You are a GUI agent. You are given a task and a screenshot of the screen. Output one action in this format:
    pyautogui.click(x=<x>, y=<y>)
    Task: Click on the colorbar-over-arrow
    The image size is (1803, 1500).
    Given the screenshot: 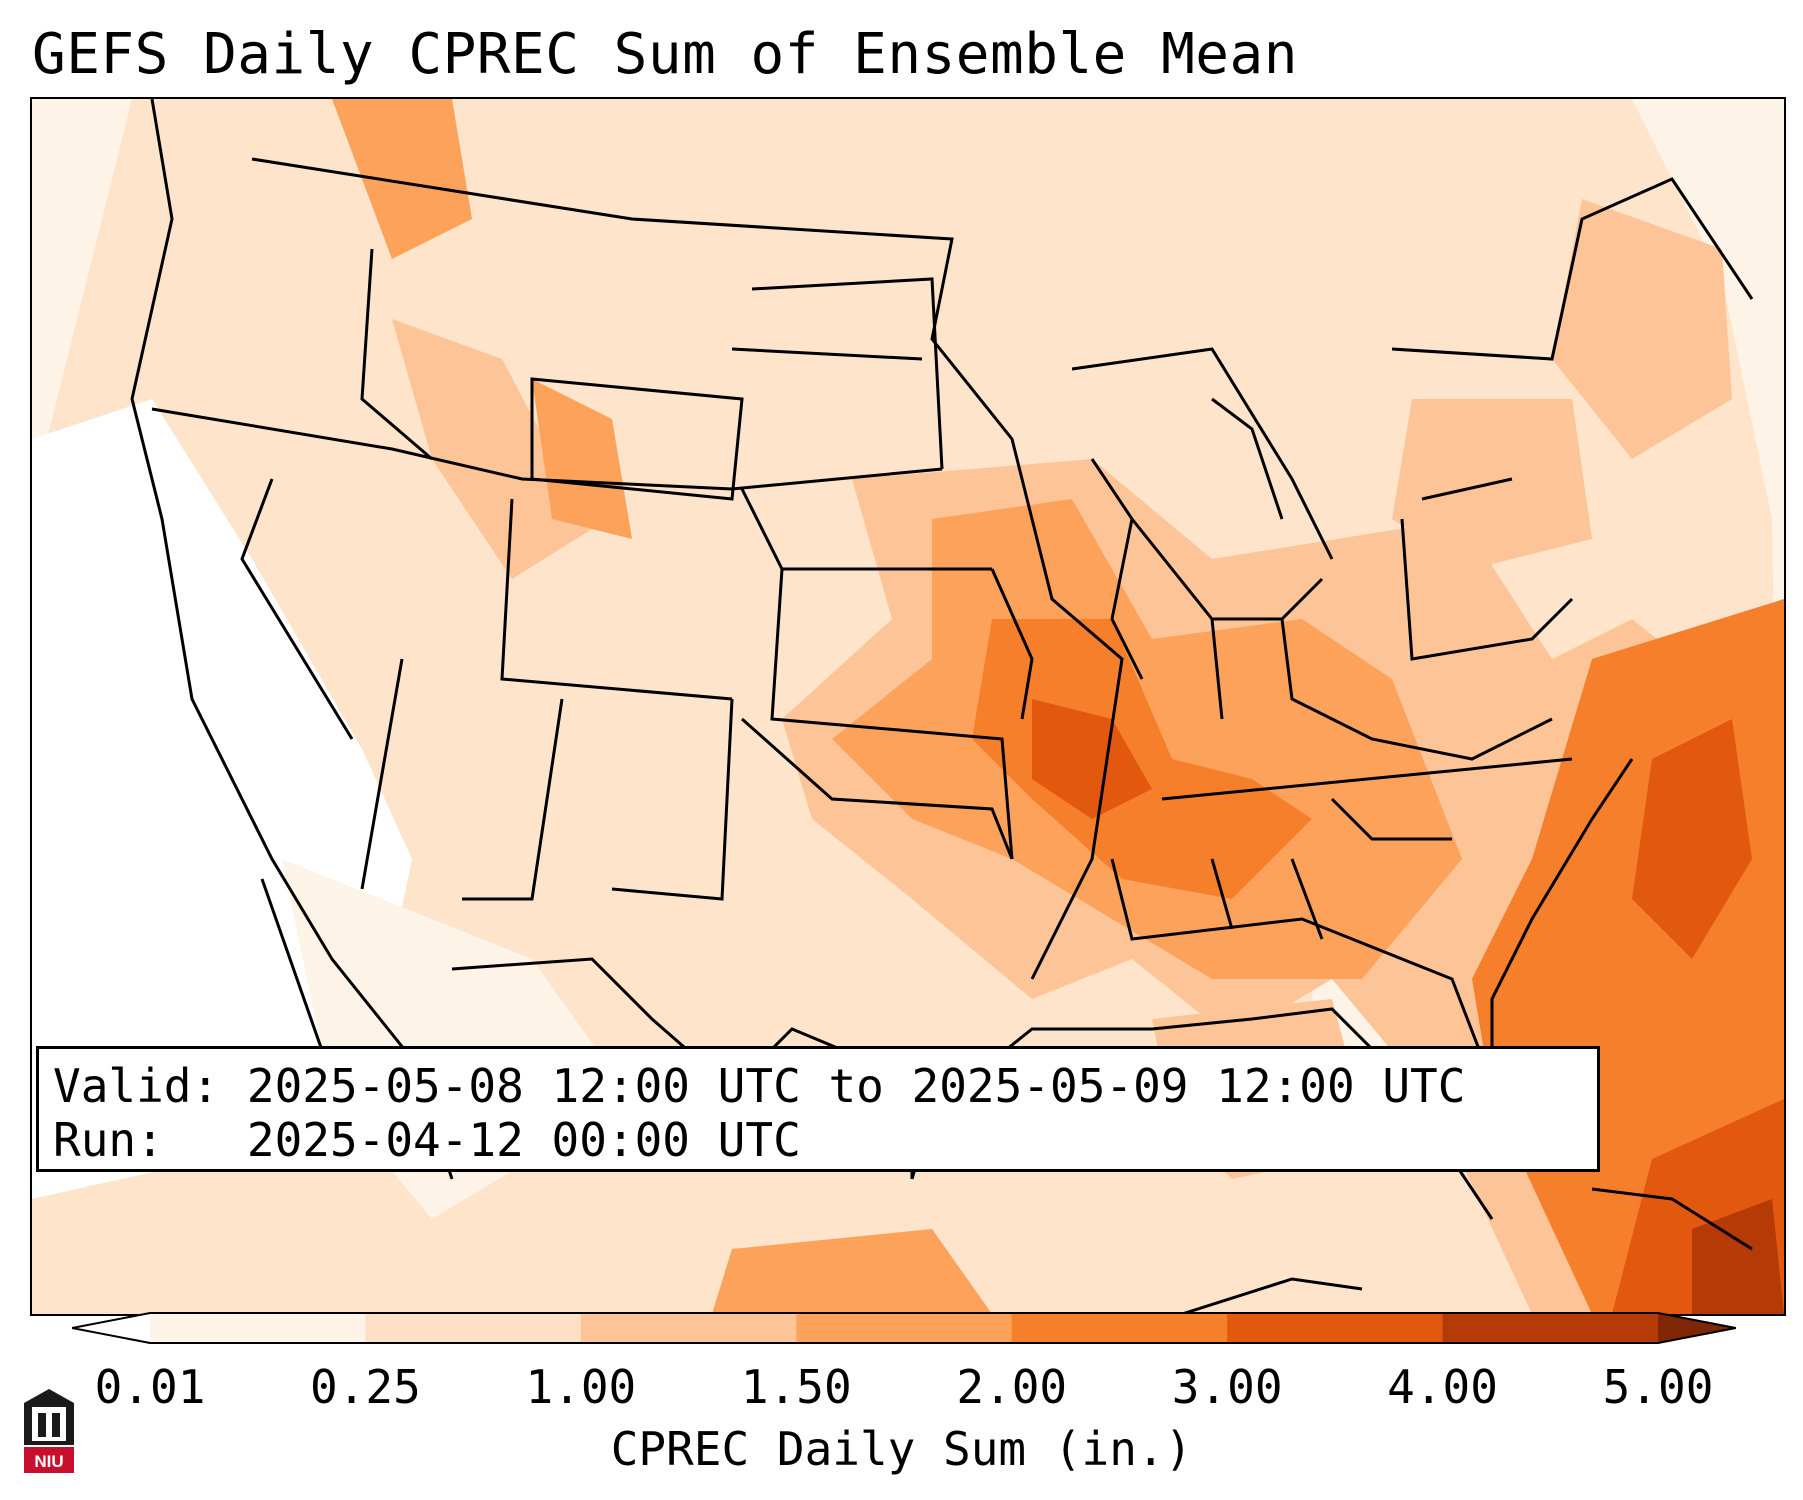 What is the action you would take?
    pyautogui.click(x=1697, y=1328)
    